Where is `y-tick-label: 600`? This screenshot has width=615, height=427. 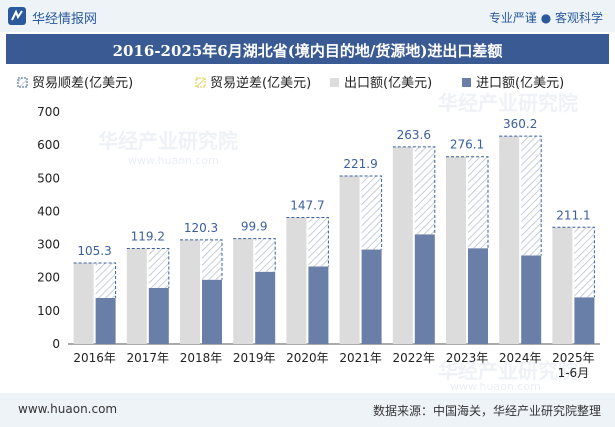
y-tick-label: 600 is located at coordinates (48, 145).